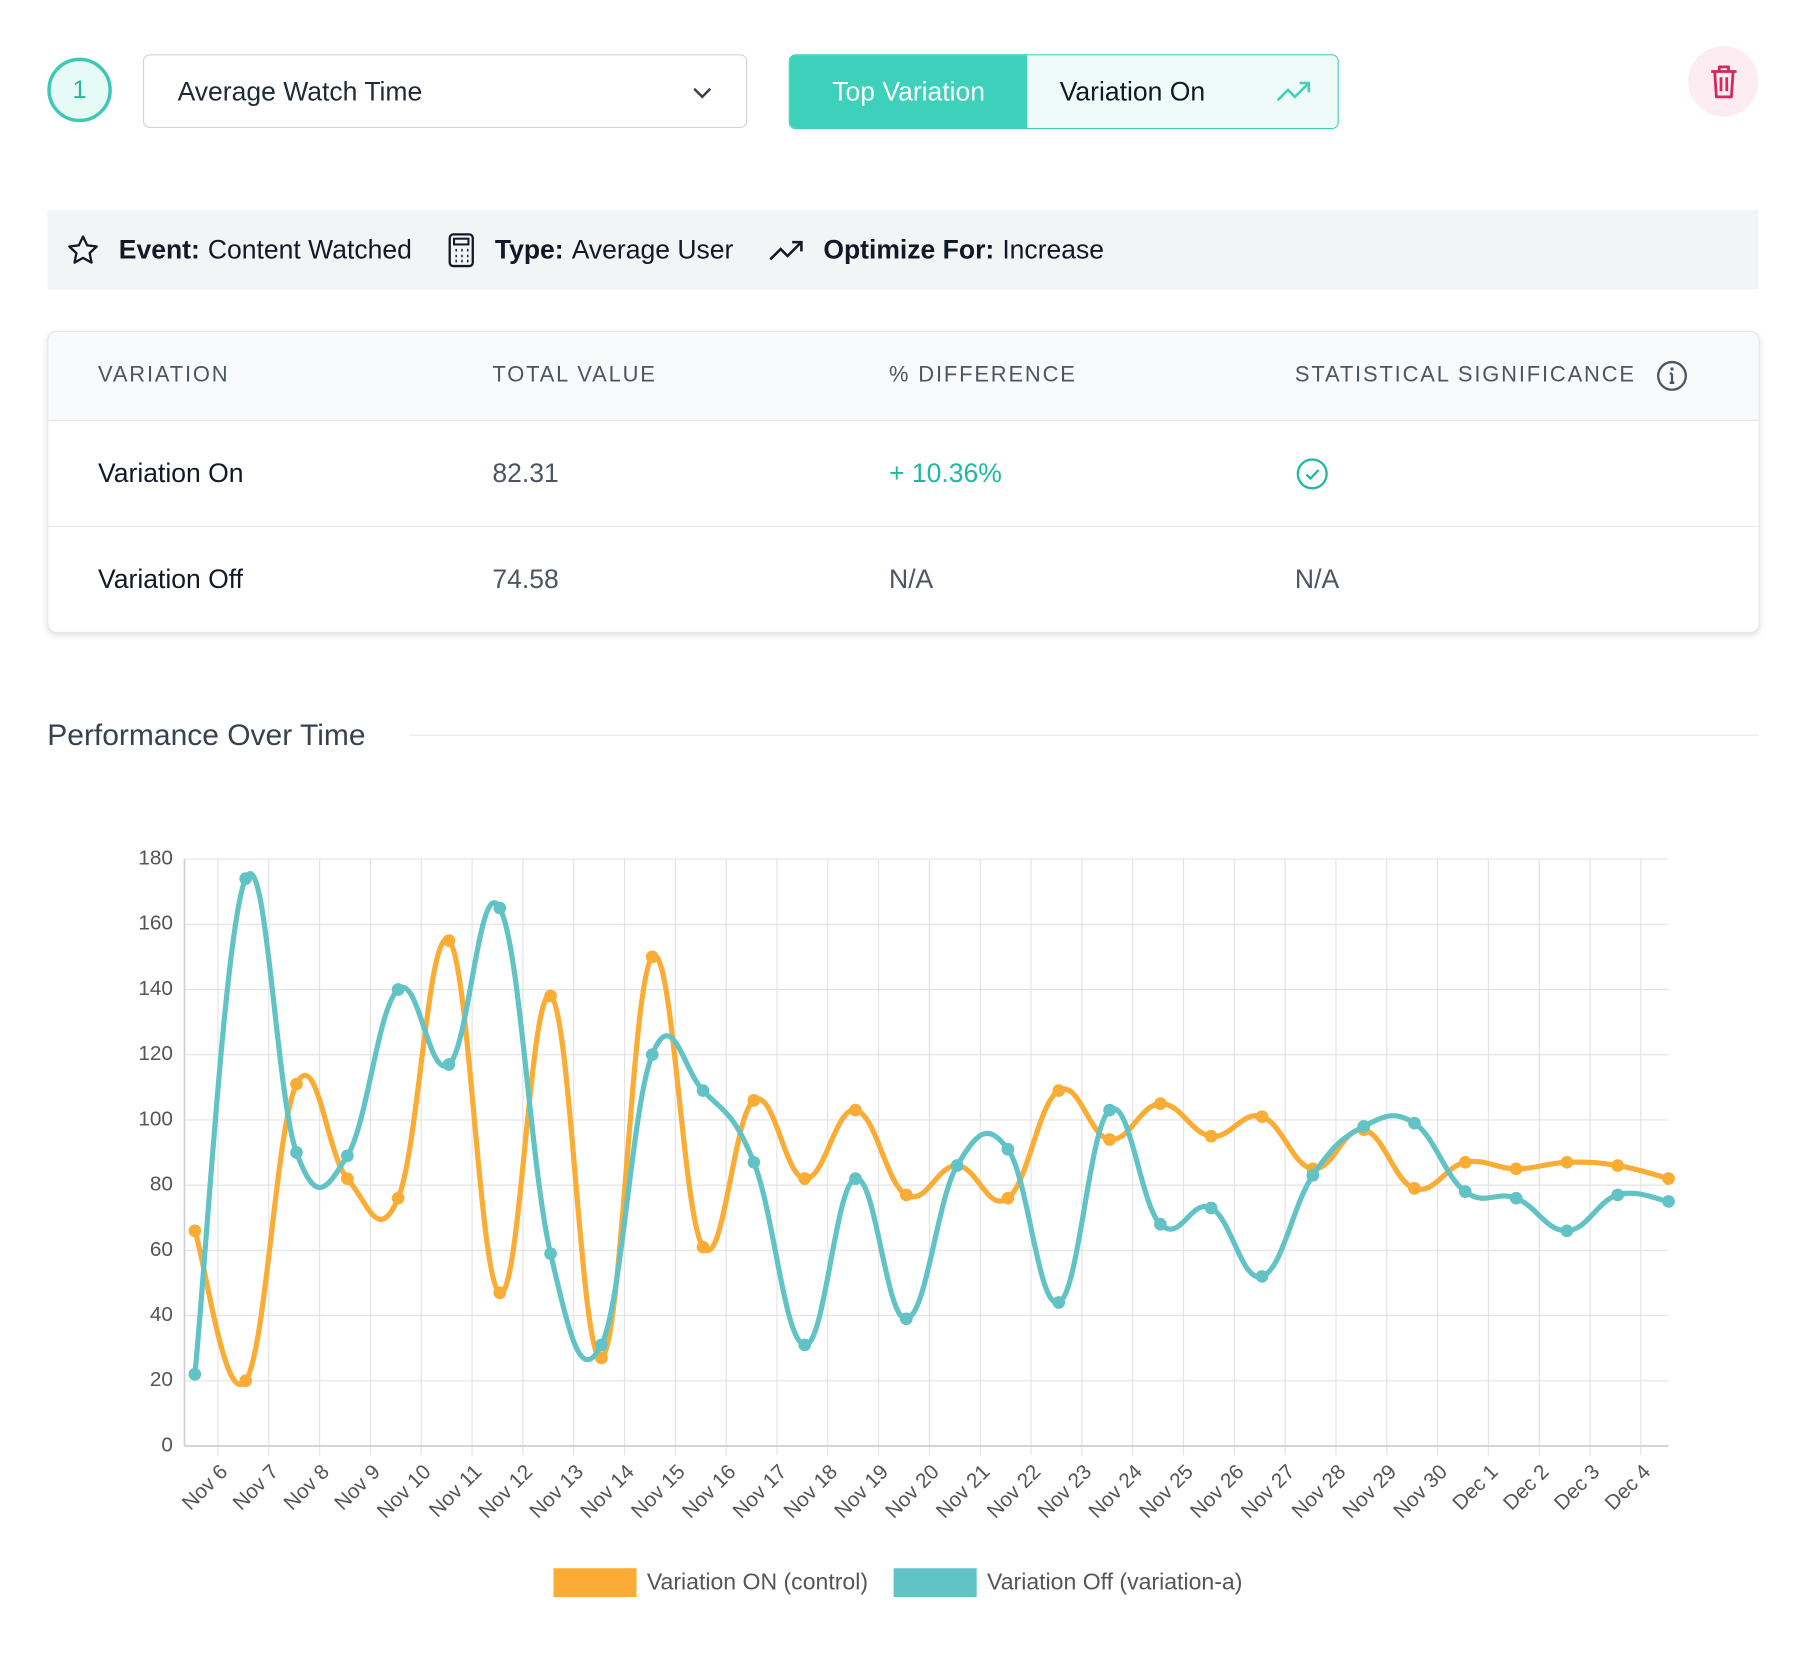 The image size is (1808, 1654). Describe the element at coordinates (300, 90) in the screenshot. I see `metric-select-value: Average Watch Time` at that location.